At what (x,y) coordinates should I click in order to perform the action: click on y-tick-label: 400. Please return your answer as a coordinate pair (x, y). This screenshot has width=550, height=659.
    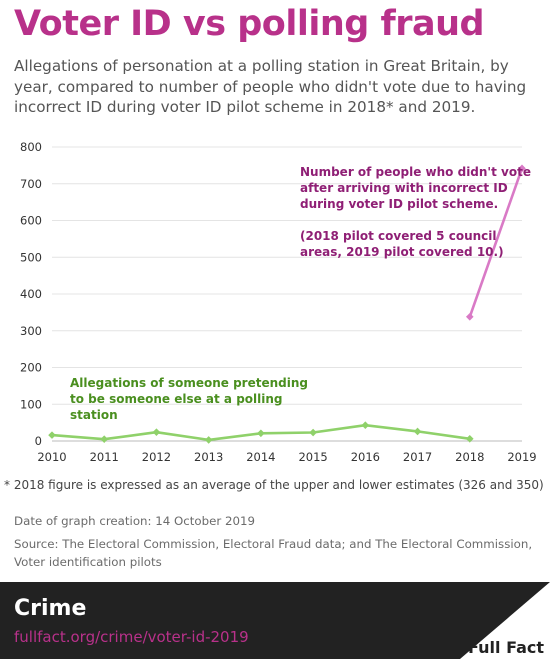
    Looking at the image, I should click on (31, 294).